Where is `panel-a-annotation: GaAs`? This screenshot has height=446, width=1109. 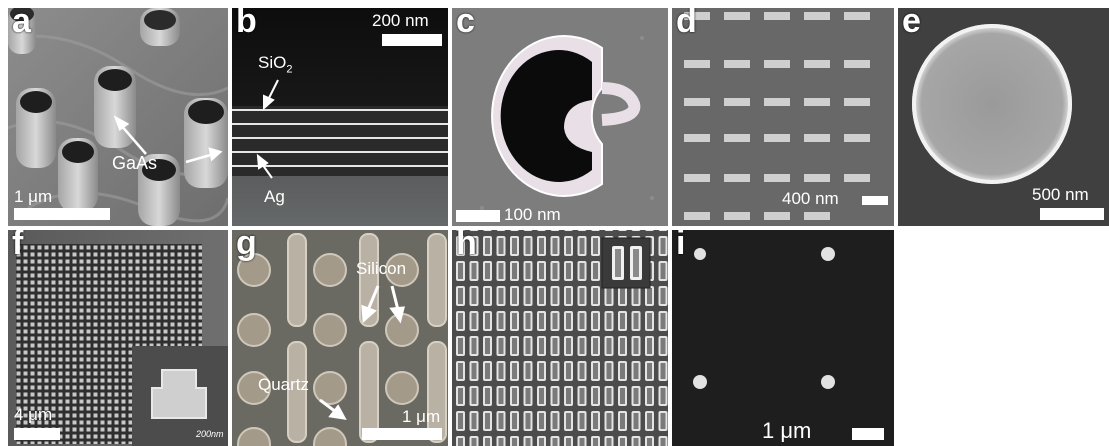 panel-a-annotation: GaAs is located at coordinates (135, 163).